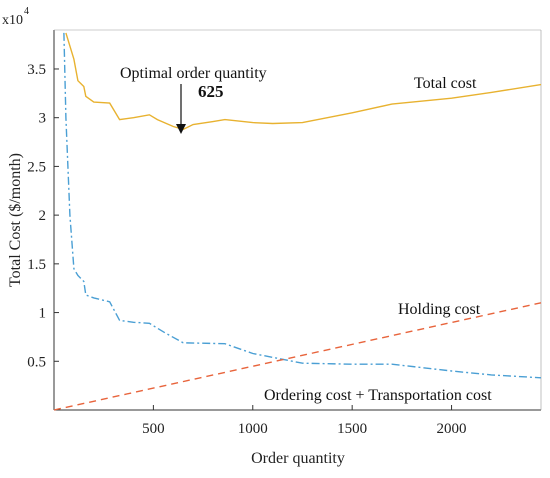 This screenshot has width=550, height=478. Describe the element at coordinates (12, 20) in the screenshot. I see `y-multiplier-base: x10` at that location.